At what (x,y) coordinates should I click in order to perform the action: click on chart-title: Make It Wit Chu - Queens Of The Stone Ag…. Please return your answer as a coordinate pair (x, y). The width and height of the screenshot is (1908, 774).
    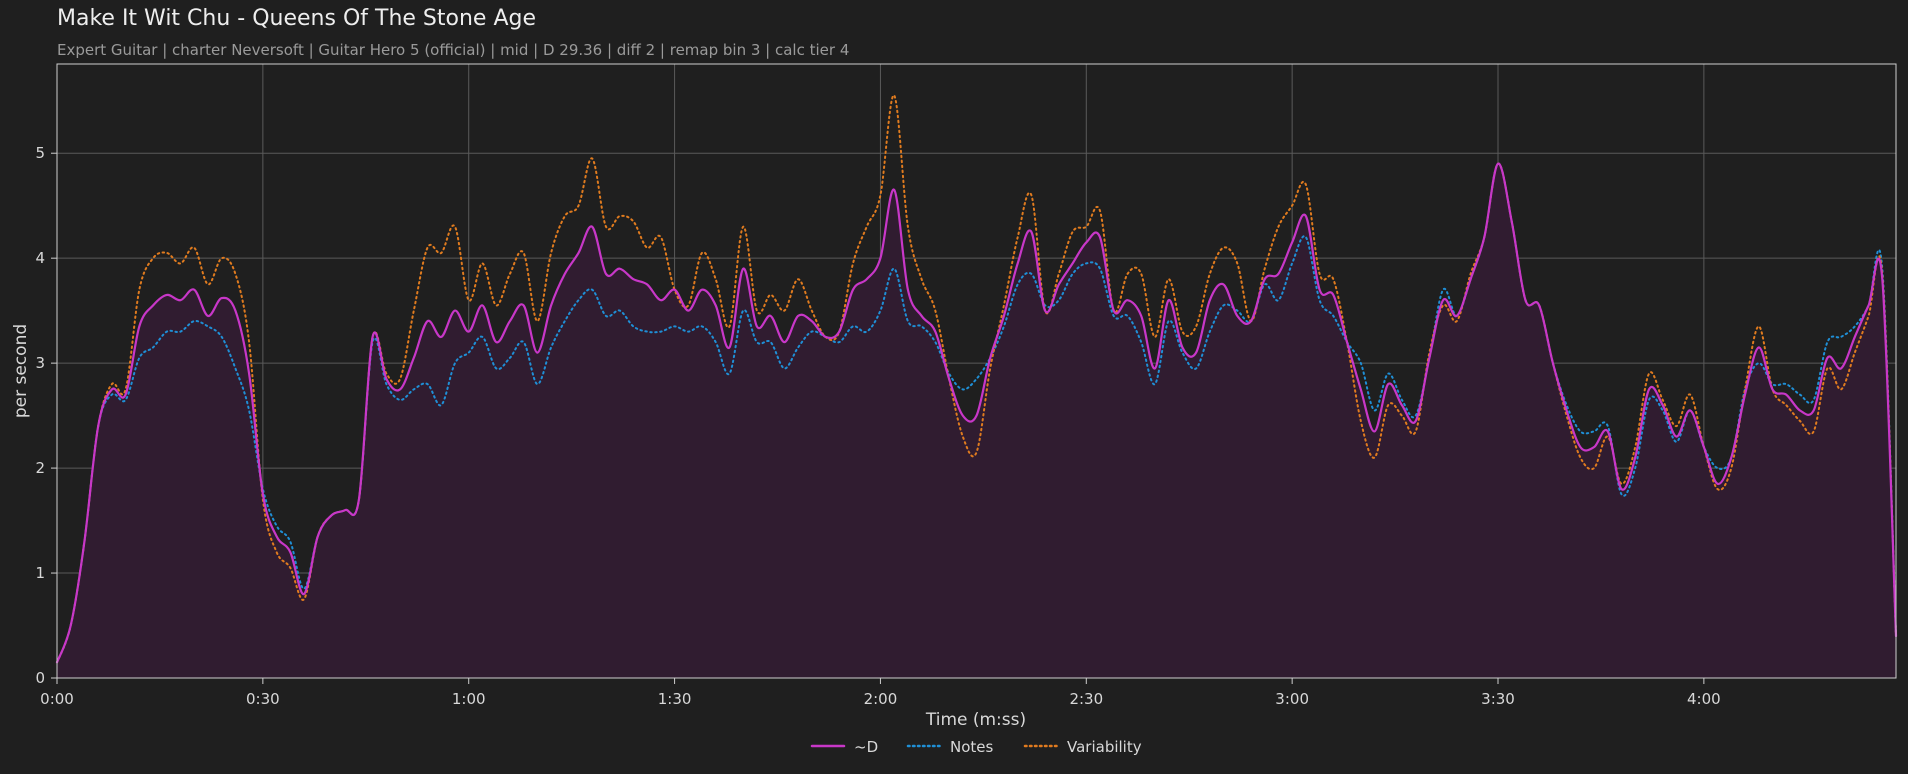
    Looking at the image, I should click on (296, 18).